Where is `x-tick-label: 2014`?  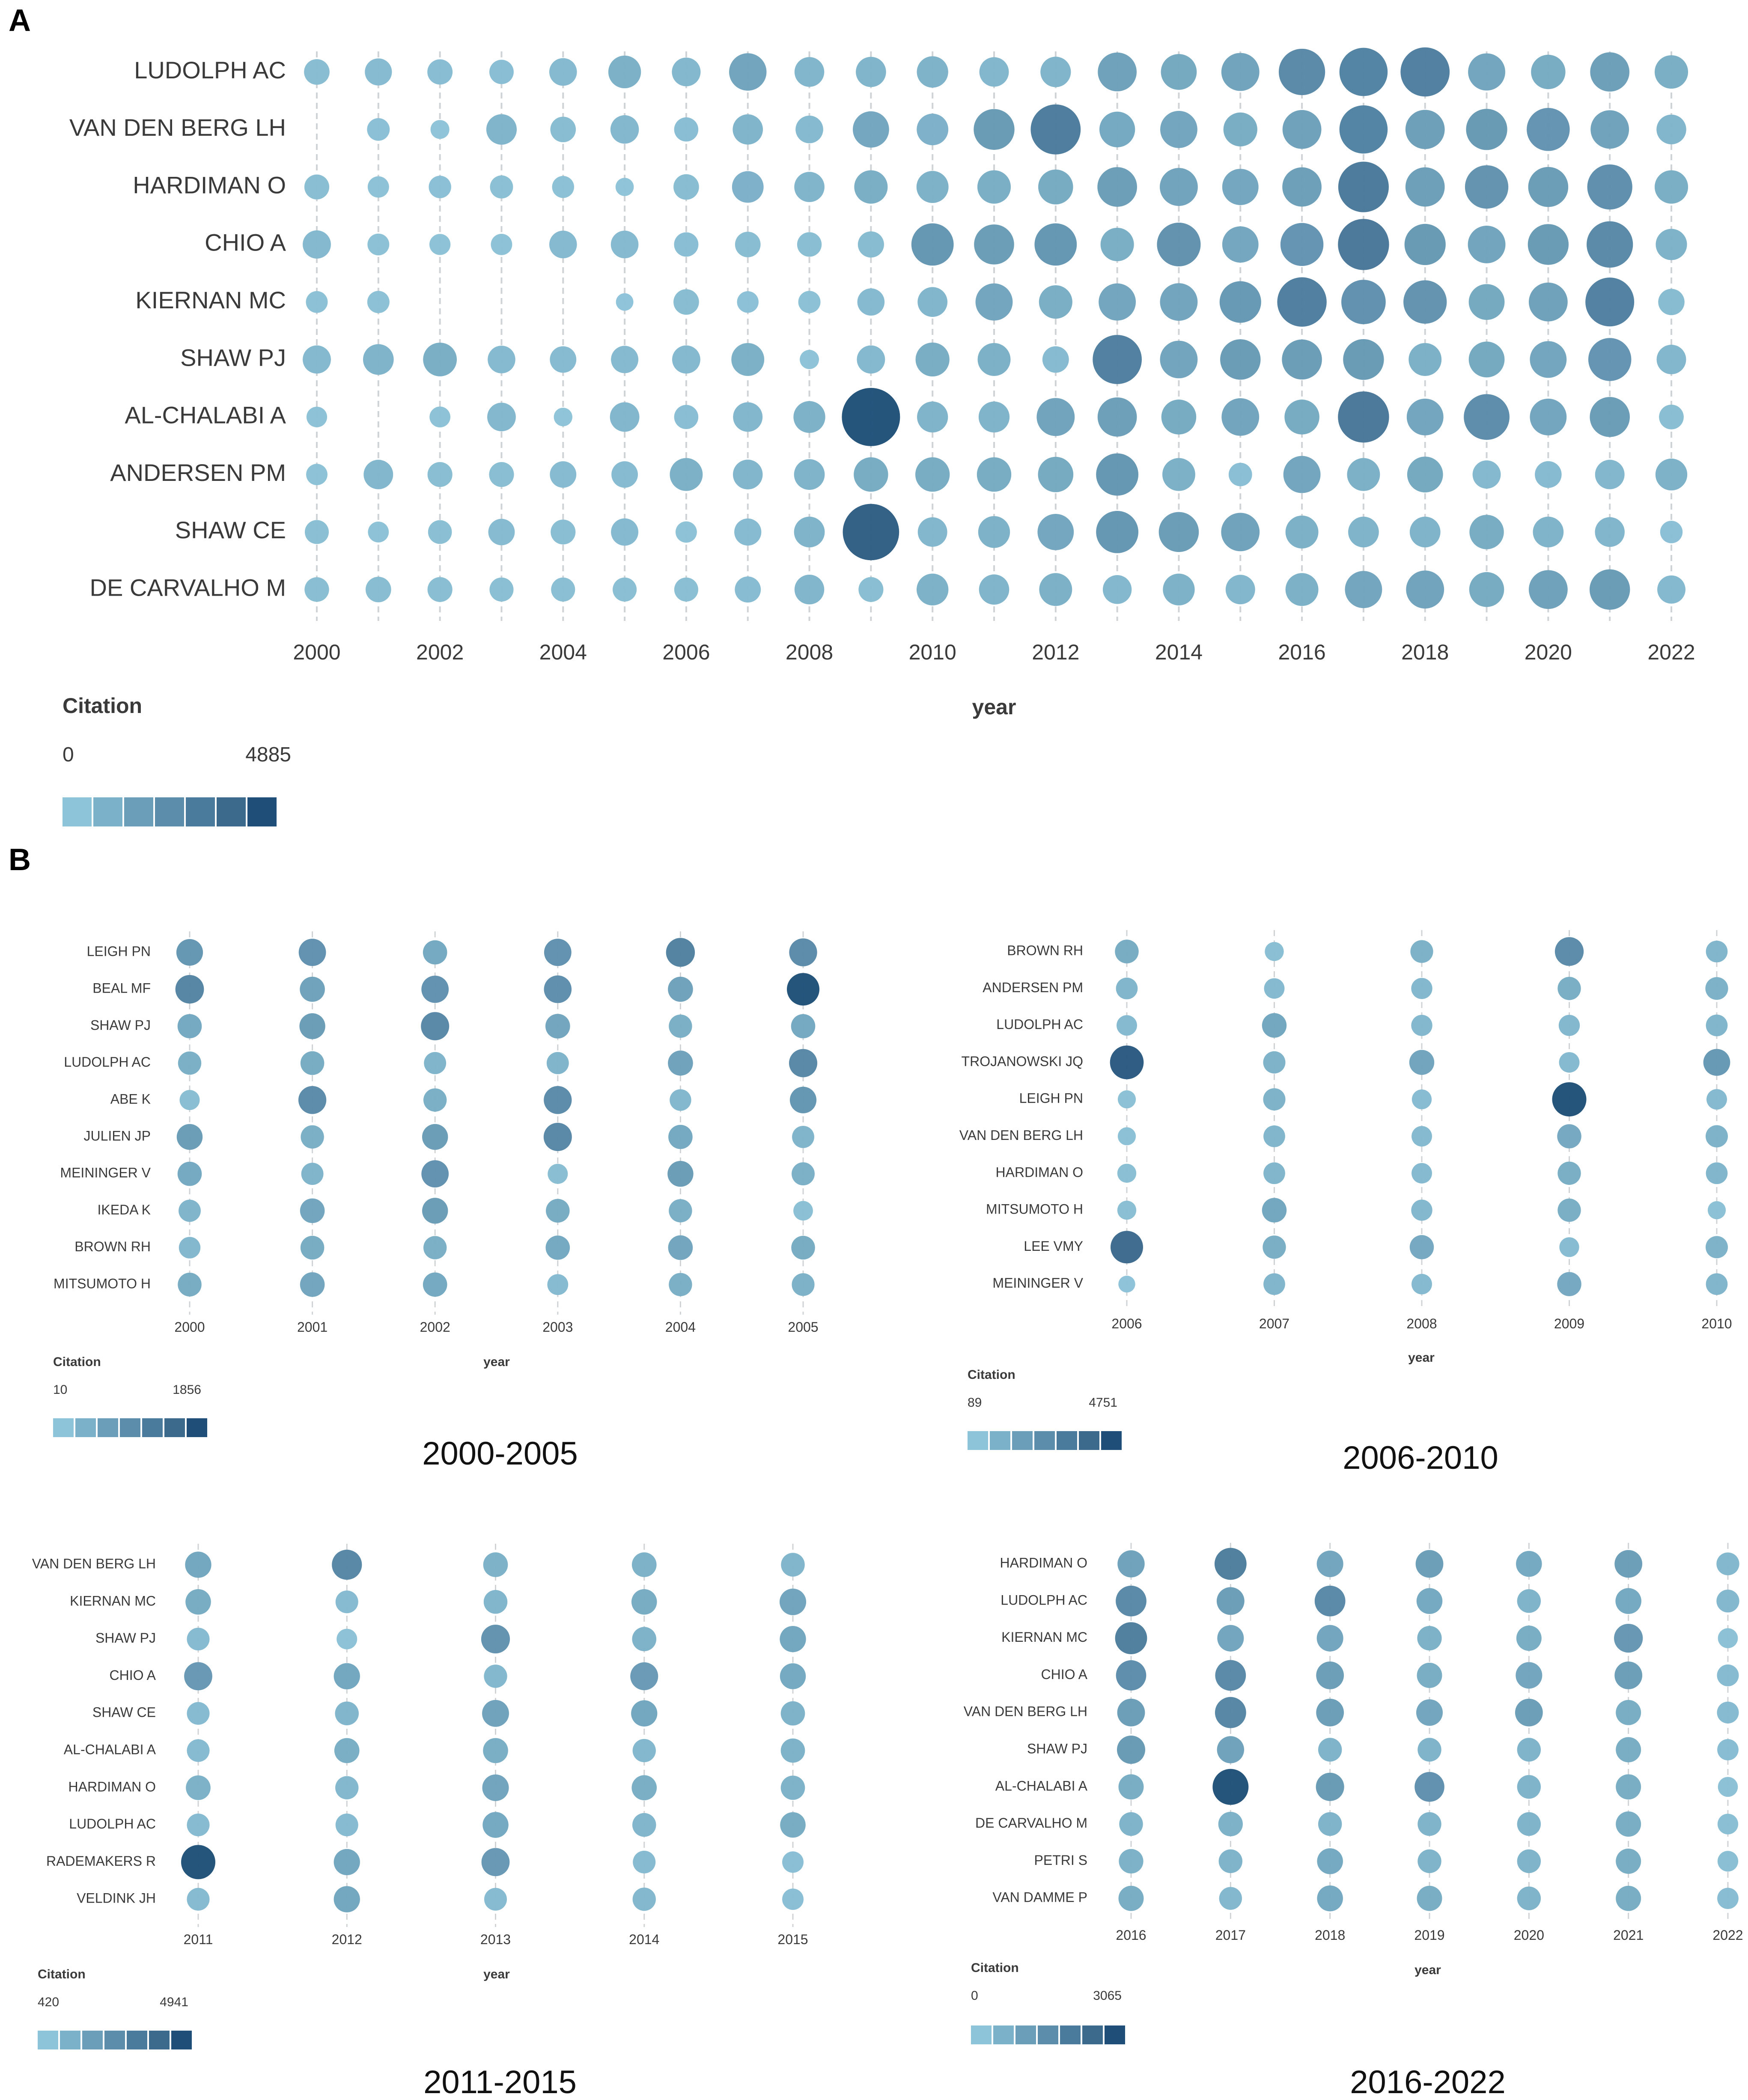
x-tick-label: 2014 is located at coordinates (644, 1940).